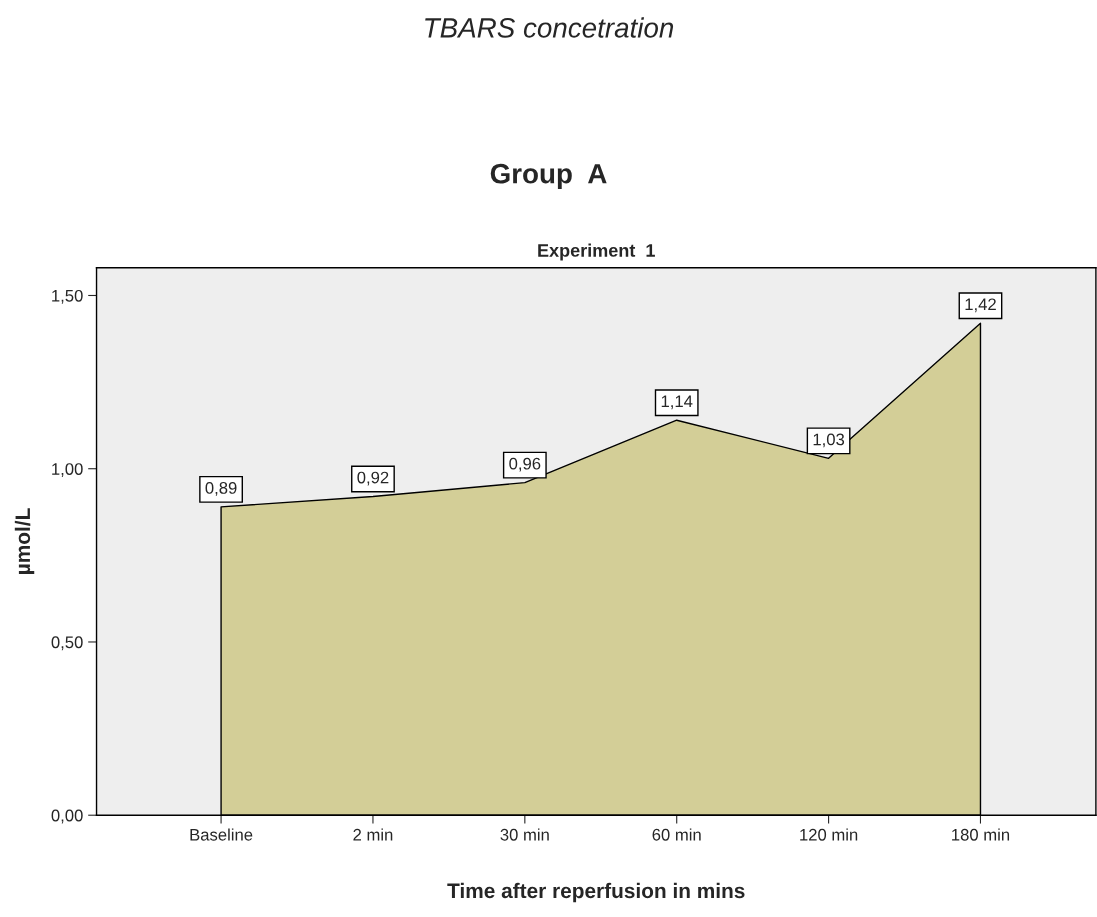 The height and width of the screenshot is (917, 1097). What do you see at coordinates (549, 27) in the screenshot?
I see `chart-title: TBARS concetration` at bounding box center [549, 27].